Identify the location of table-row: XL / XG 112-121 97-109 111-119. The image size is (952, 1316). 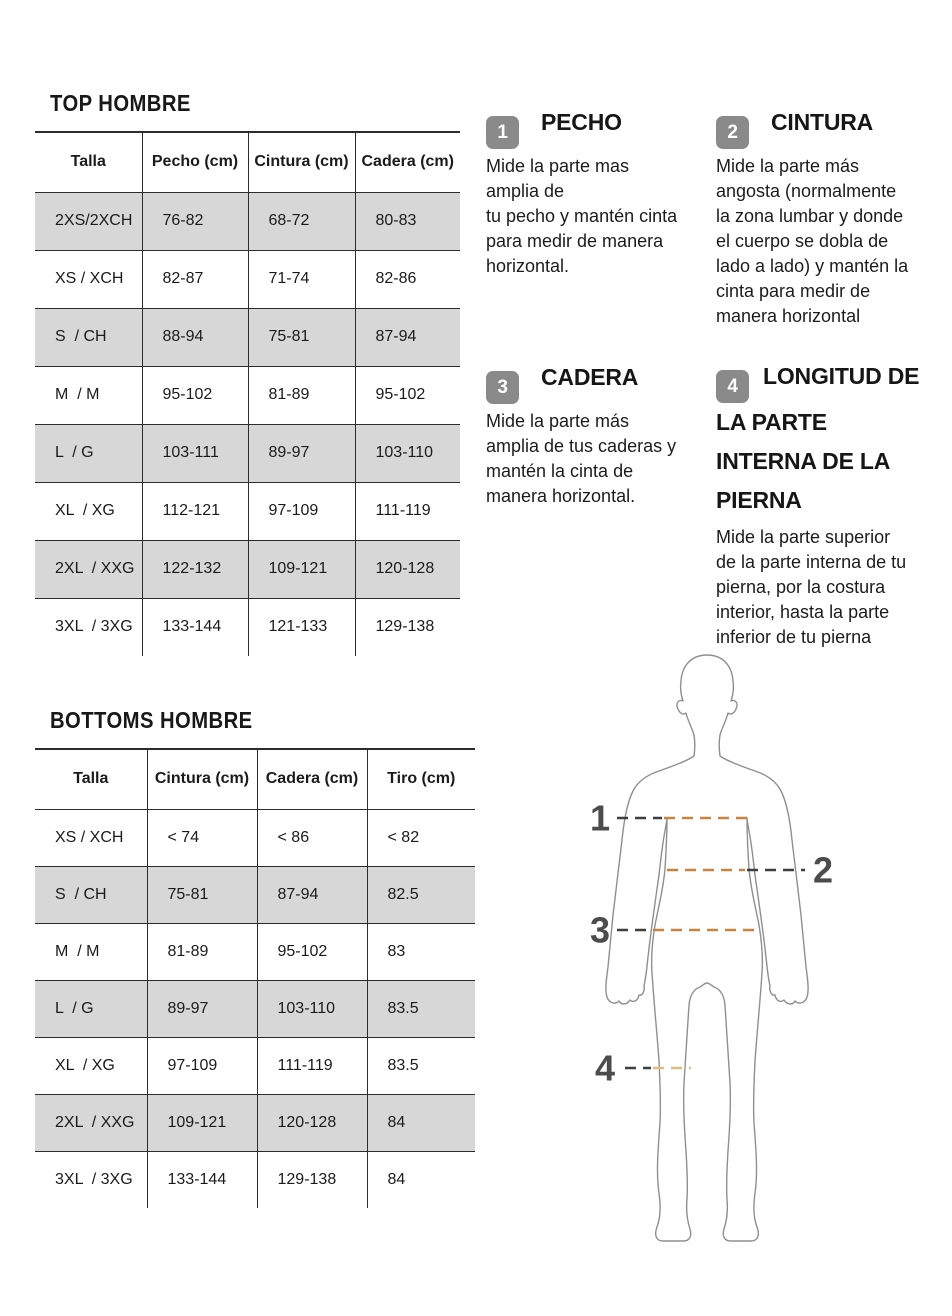
(247, 511).